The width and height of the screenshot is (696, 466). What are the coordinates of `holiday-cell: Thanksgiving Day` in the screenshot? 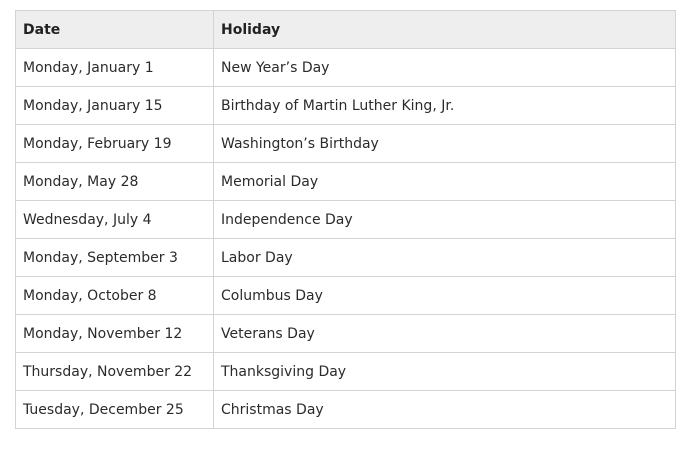 It's located at (444, 371).